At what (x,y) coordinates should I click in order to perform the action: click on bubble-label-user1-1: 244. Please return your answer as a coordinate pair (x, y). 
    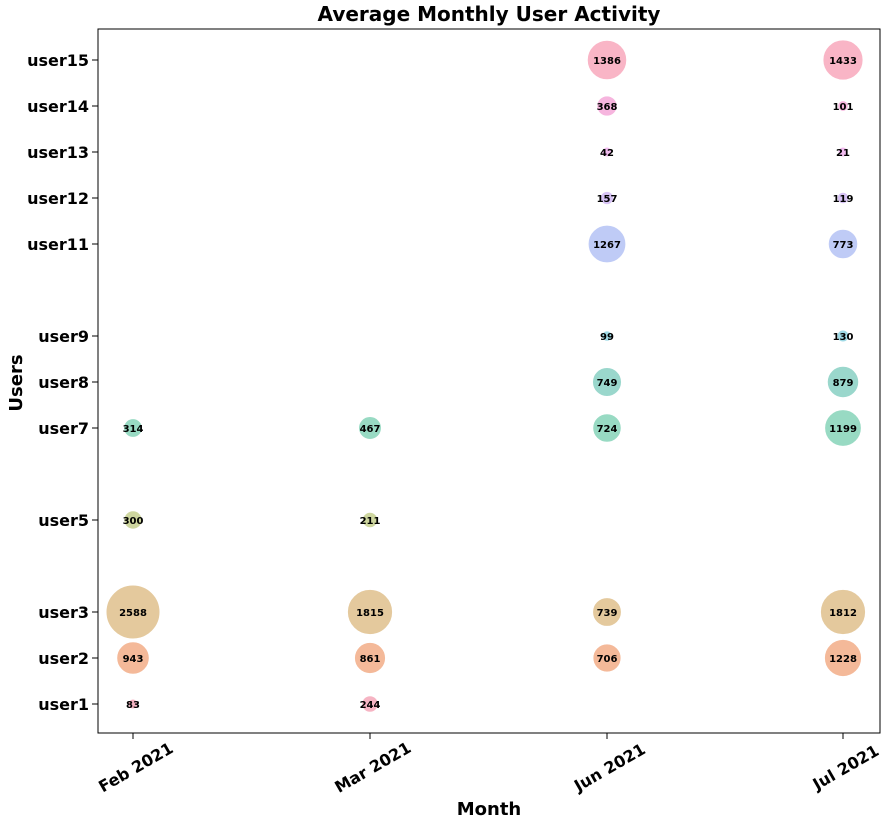
    Looking at the image, I should click on (370, 705).